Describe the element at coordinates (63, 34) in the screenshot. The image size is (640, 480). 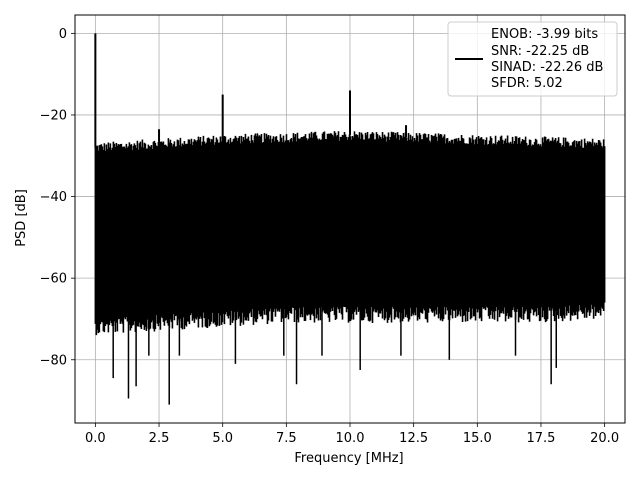
I see `y-tick-label: 0` at that location.